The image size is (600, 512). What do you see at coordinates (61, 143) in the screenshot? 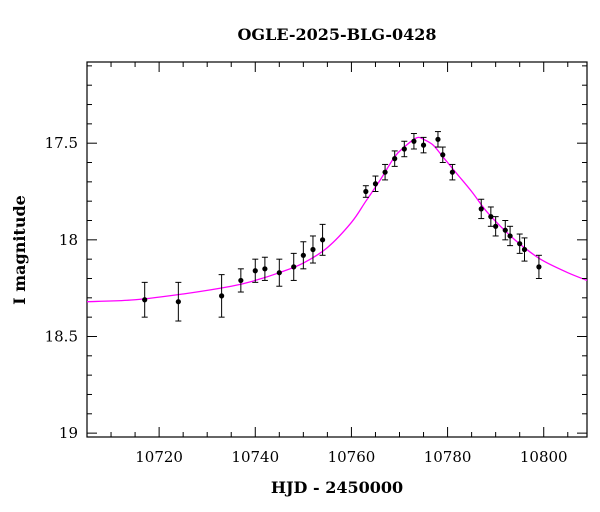
I see `y-tick-label: 17.5` at bounding box center [61, 143].